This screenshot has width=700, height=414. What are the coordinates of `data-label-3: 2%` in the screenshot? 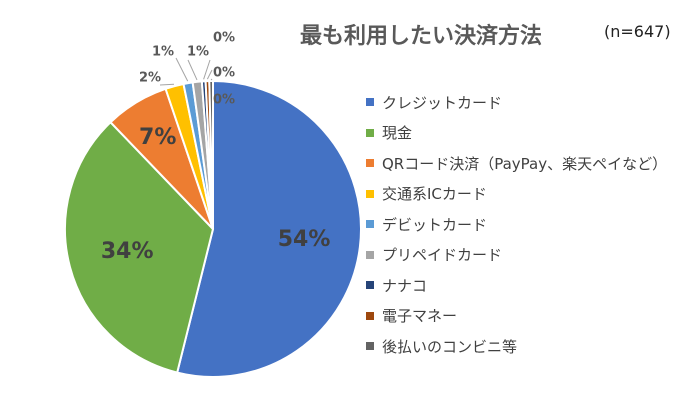 It's located at (150, 78).